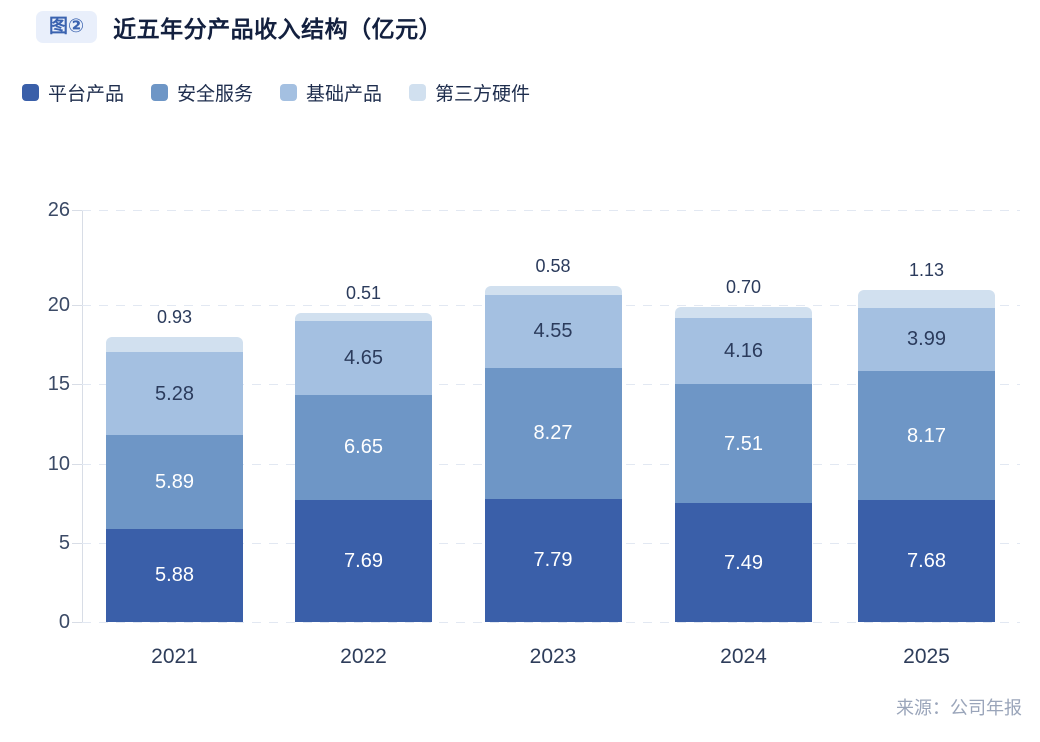  I want to click on bar-segment: 4.65, so click(363, 358).